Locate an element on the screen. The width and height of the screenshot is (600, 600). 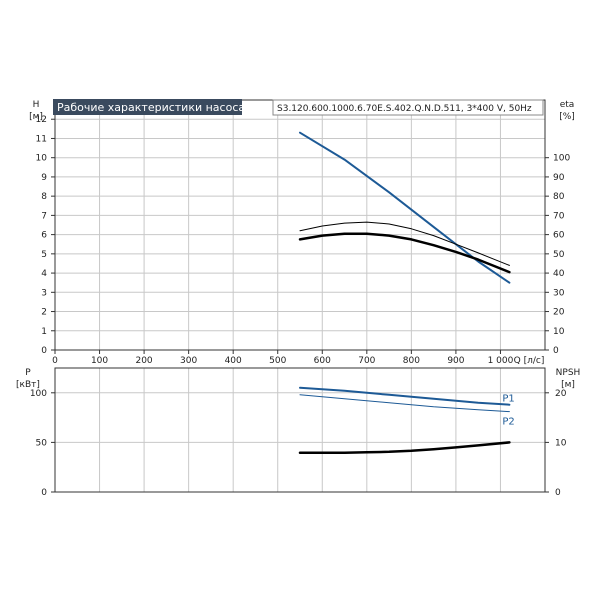
head-tick-label: 0 is located at coordinates (44, 351).